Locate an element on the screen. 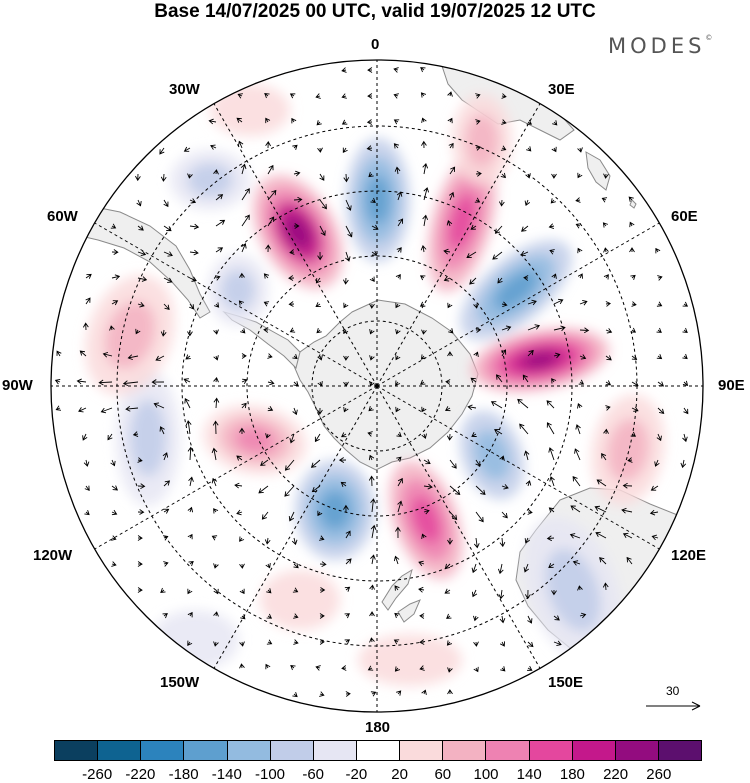 The width and height of the screenshot is (750, 783). lon-label-180: 180 is located at coordinates (378, 727).